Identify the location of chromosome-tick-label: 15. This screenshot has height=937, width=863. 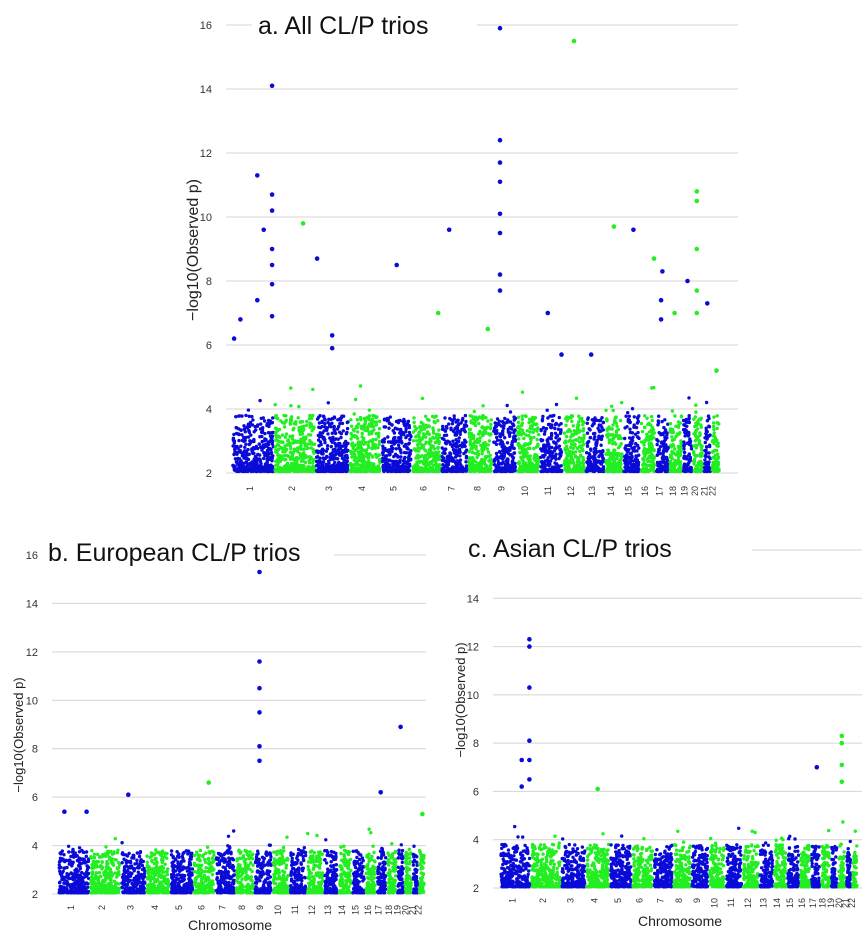
(629, 491).